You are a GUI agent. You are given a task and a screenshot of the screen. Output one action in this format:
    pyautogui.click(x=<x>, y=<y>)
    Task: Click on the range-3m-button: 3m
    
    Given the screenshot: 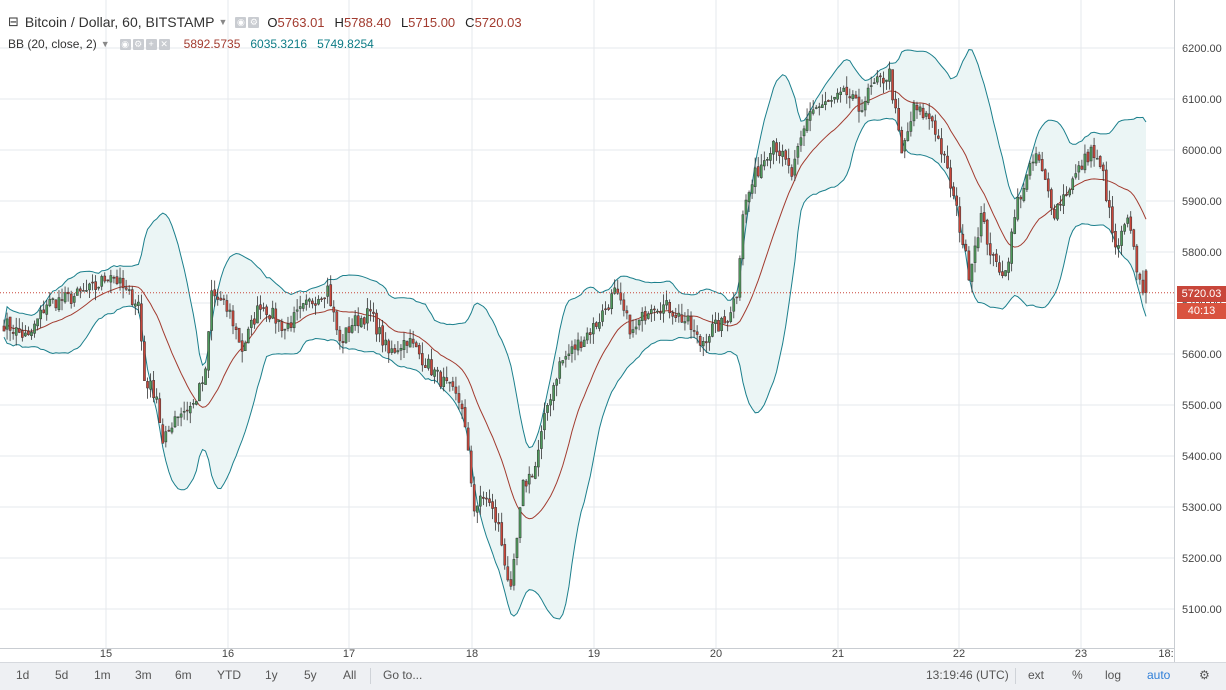 What is the action you would take?
    pyautogui.click(x=143, y=675)
    